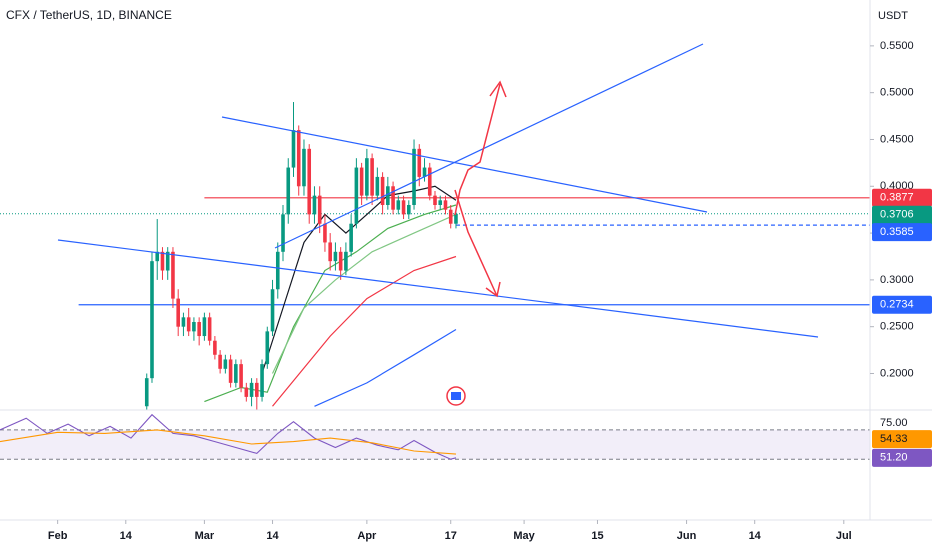  What do you see at coordinates (524, 536) in the screenshot?
I see `x-tick-label: May` at bounding box center [524, 536].